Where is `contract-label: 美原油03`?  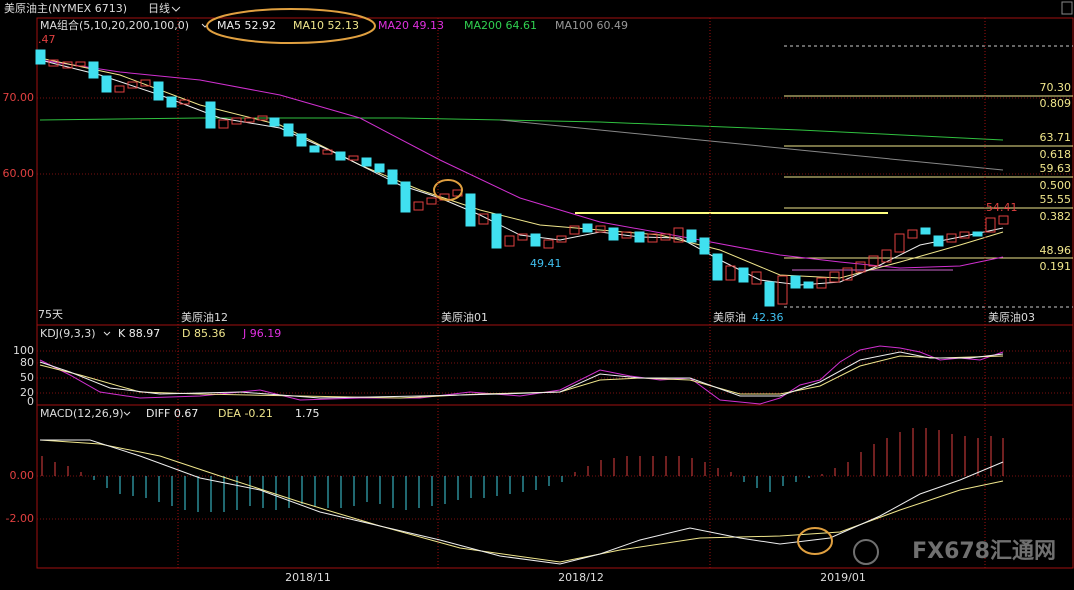 contract-label: 美原油03 is located at coordinates (1011, 317).